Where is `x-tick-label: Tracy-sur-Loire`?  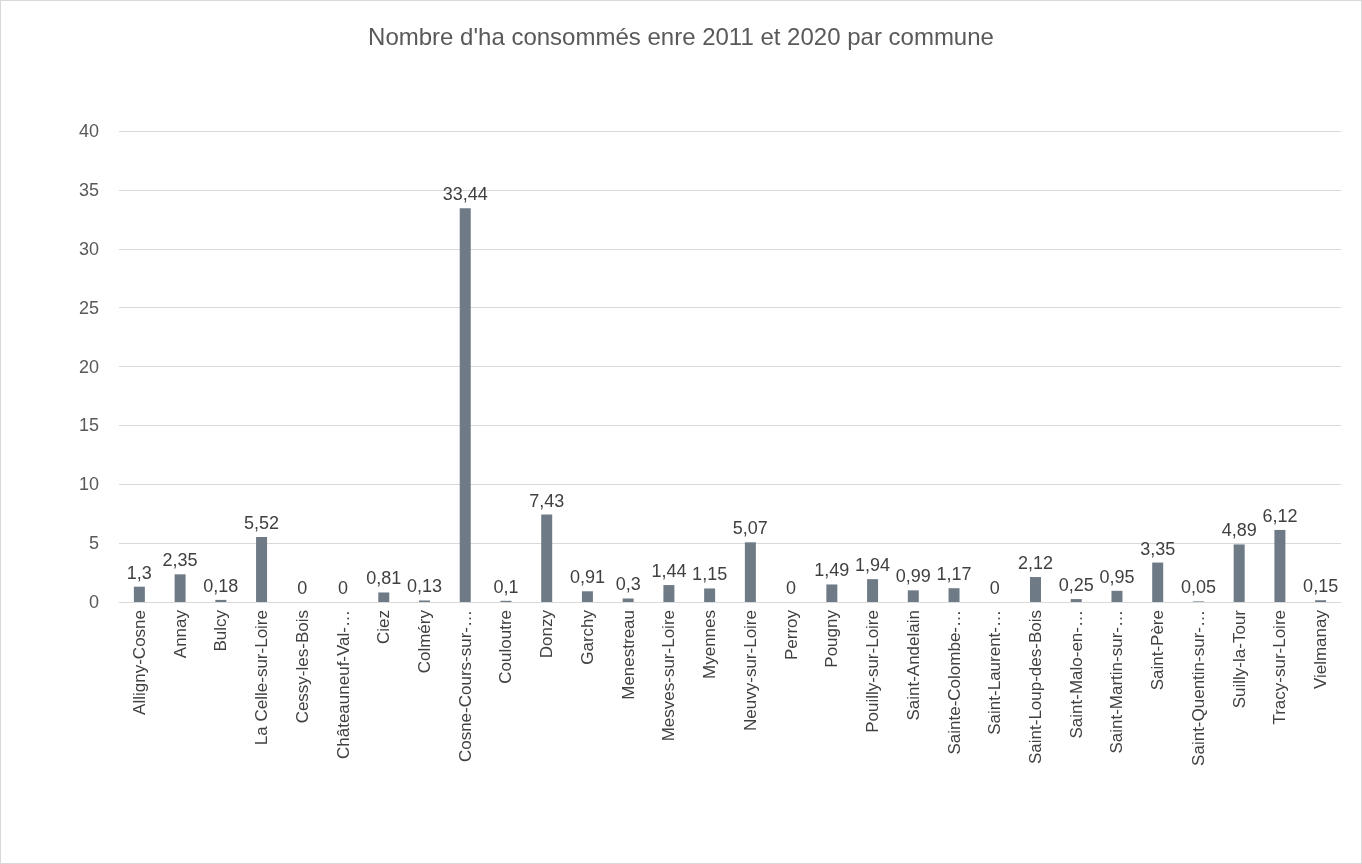
x-tick-label: Tracy-sur-Loire is located at coordinates (1280, 667).